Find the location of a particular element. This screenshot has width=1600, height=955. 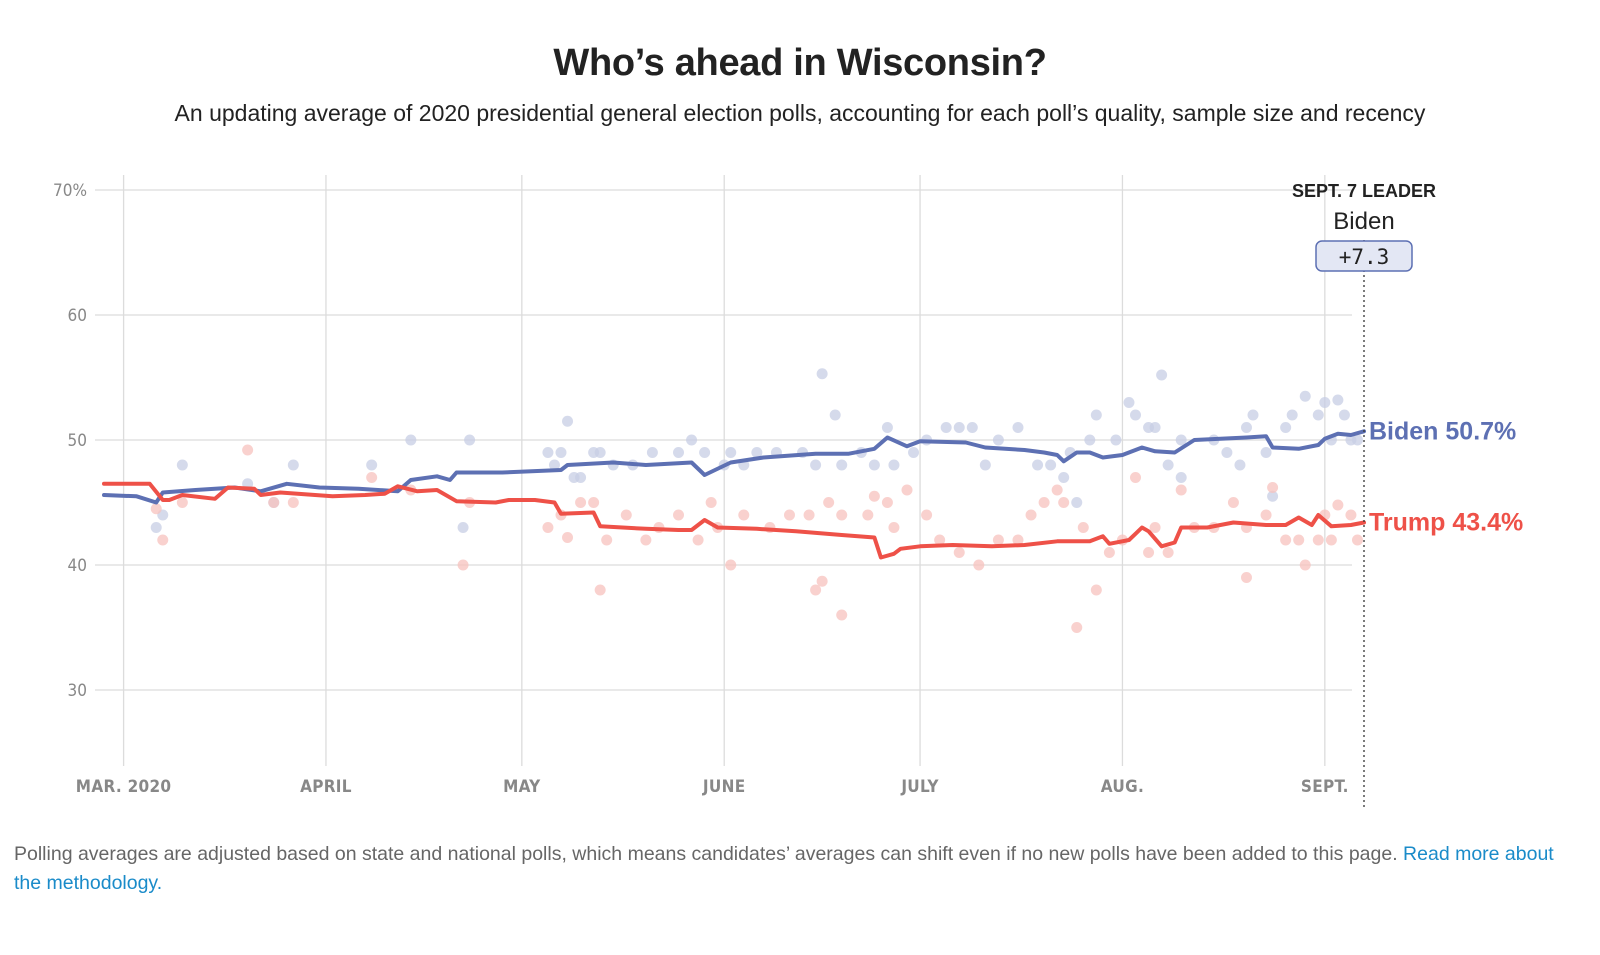

x-axis-ticks: MAR. 2020 APRIL MAY JUNE JULY AUG. SEPT. is located at coordinates (712, 787).